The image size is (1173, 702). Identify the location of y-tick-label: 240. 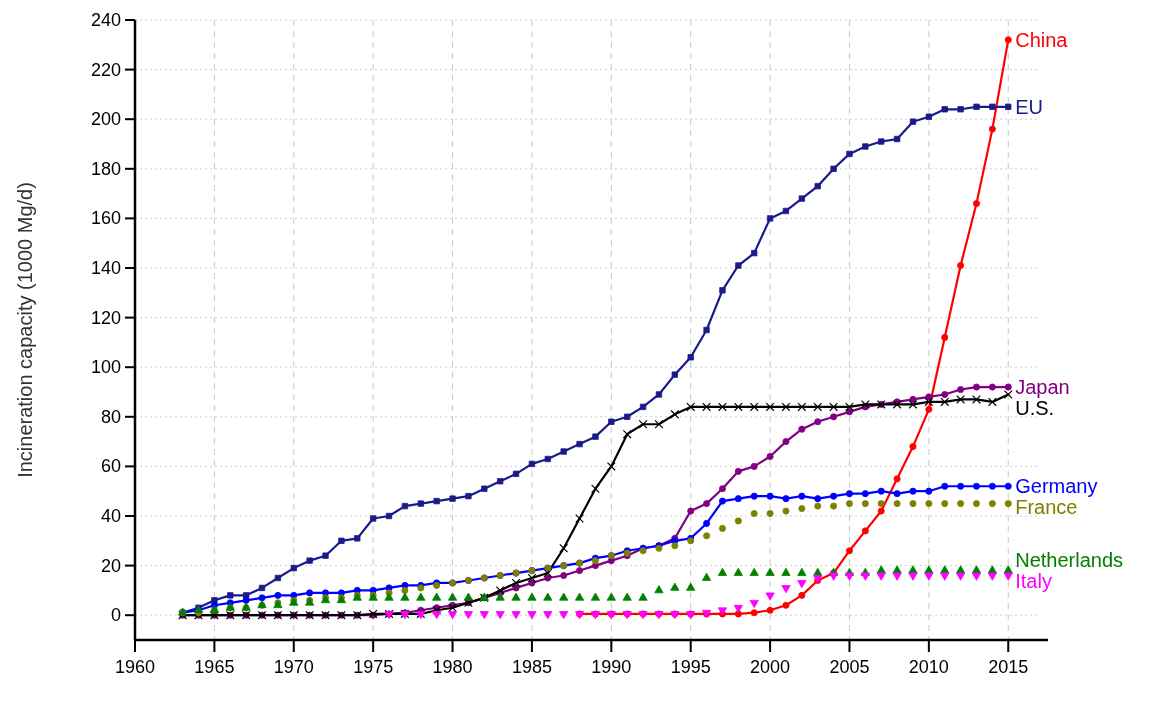
(105, 20).